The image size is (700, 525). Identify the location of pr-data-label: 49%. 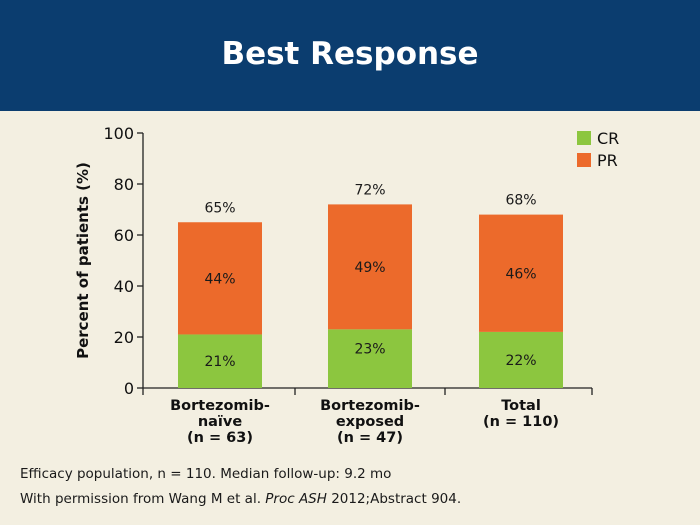
(369, 268).